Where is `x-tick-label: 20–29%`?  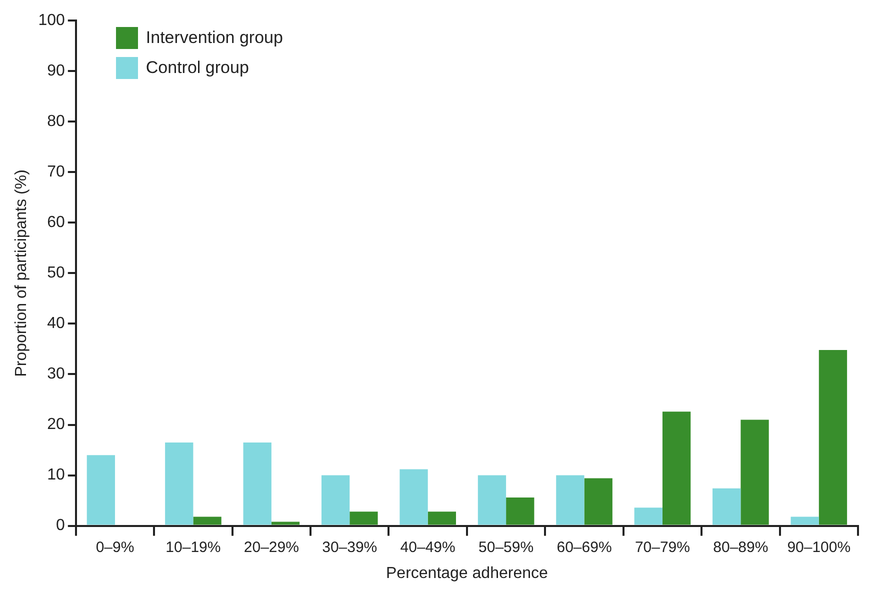
x-tick-label: 20–29% is located at coordinates (271, 547).